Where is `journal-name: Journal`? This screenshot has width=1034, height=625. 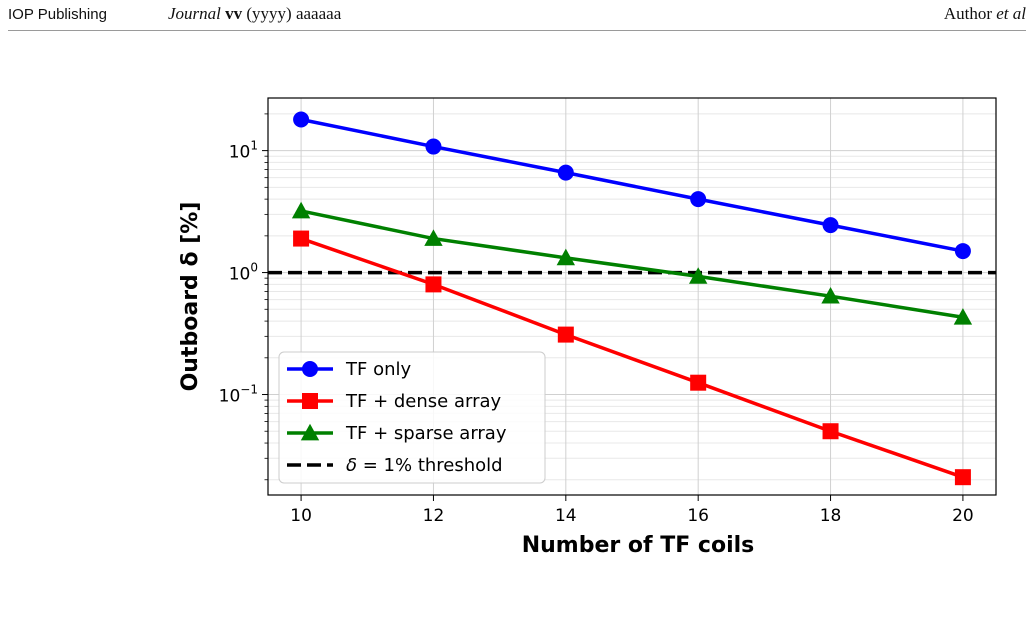 journal-name: Journal is located at coordinates (194, 13).